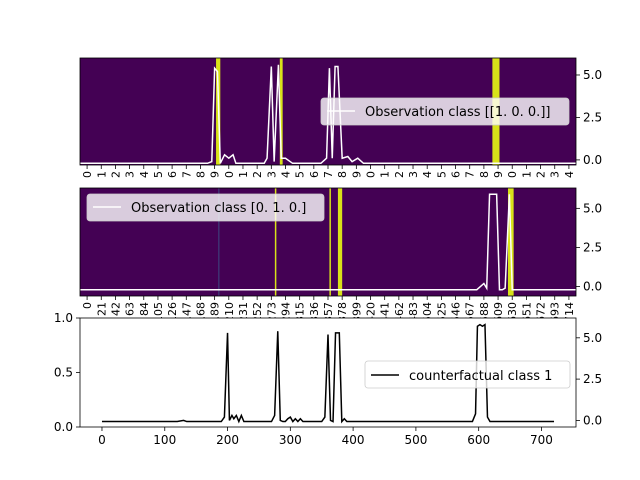  What do you see at coordinates (480, 376) in the screenshot?
I see `legend-label: counterfactual class 1` at bounding box center [480, 376].